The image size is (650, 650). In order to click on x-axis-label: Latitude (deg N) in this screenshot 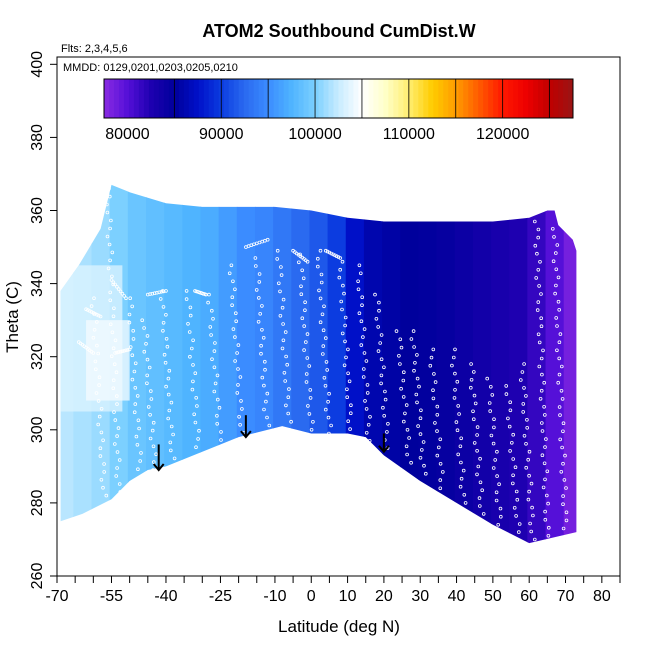, I will do `click(339, 626)`.